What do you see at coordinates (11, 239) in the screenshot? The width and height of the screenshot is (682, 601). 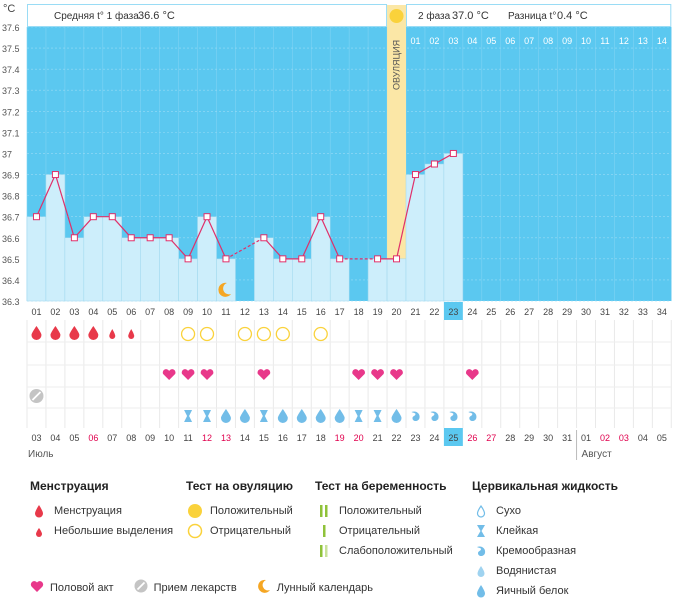 I see `y-tick-label: 36.6` at bounding box center [11, 239].